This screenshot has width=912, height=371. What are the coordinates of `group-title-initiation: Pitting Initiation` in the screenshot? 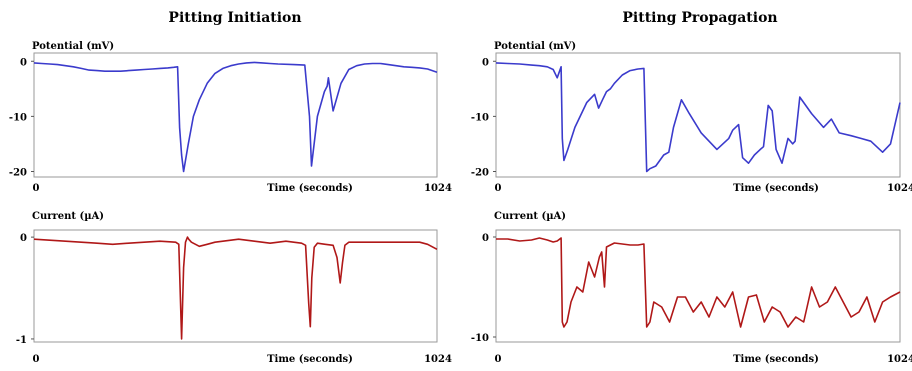 It's located at (234, 18).